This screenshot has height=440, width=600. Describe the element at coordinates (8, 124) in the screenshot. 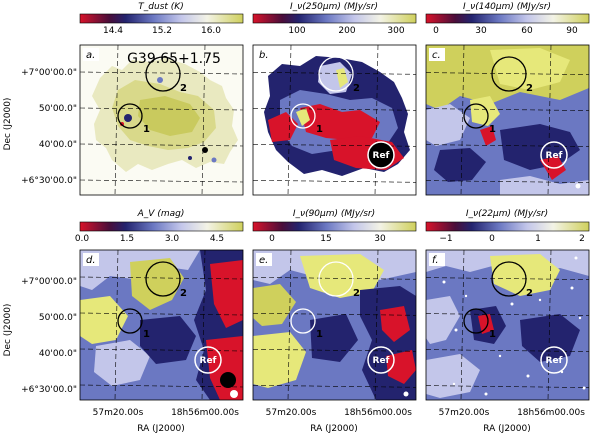

I see `dec-axis-label-top: Dec (J2000)` at that location.